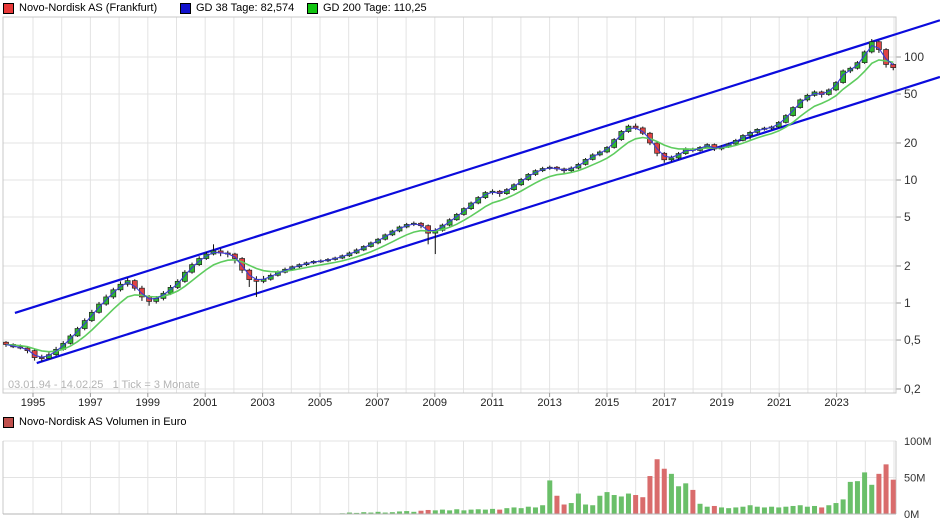 This screenshot has height=524, width=940. I want to click on price-axis-label: 20, so click(911, 143).